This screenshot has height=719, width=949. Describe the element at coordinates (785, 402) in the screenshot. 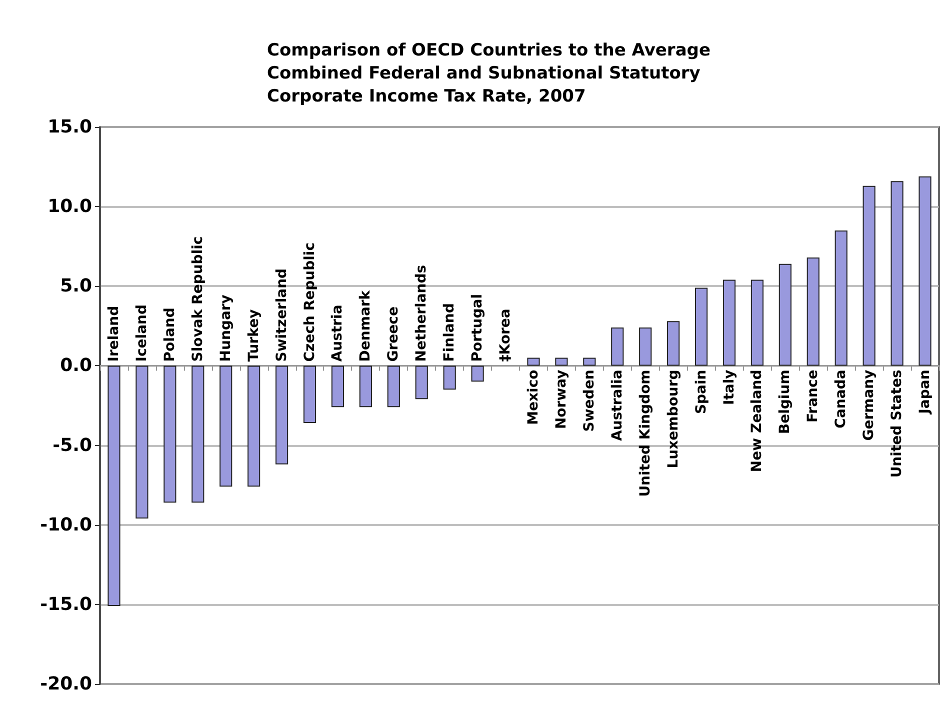

I see `x-tick-label: Belgium` at that location.